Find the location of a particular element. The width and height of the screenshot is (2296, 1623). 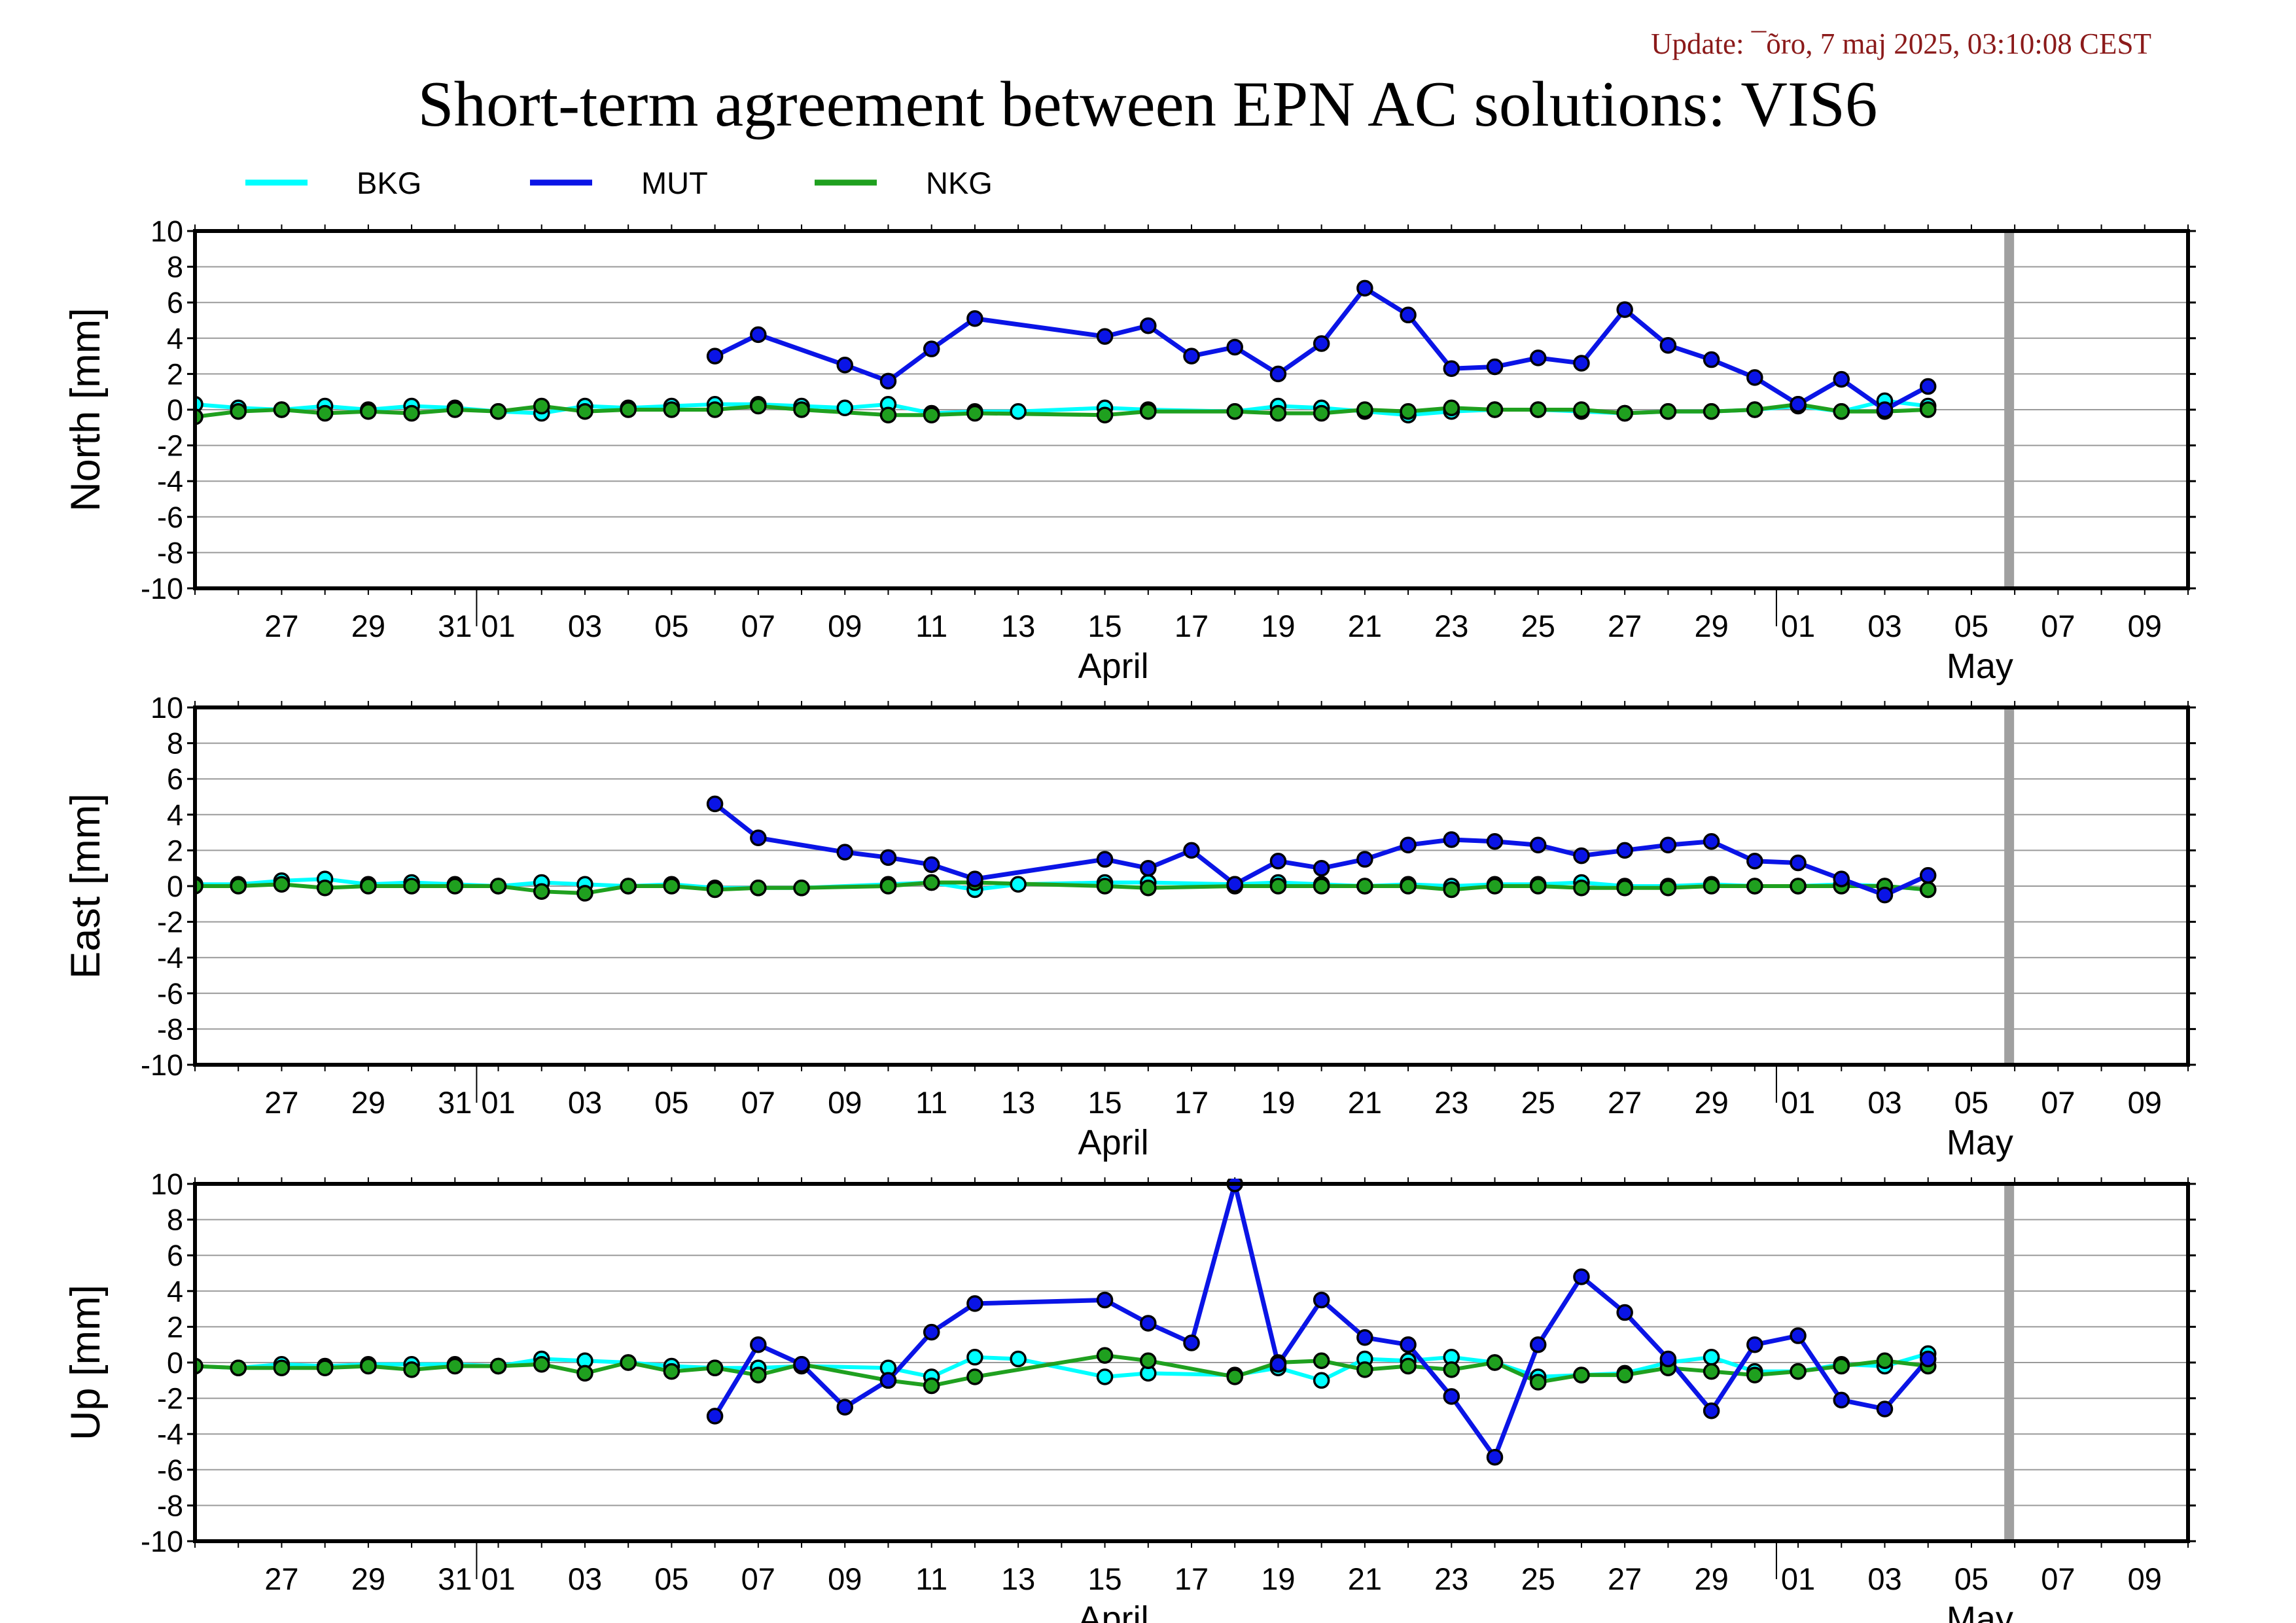

series-group is located at coordinates (1066, 352).